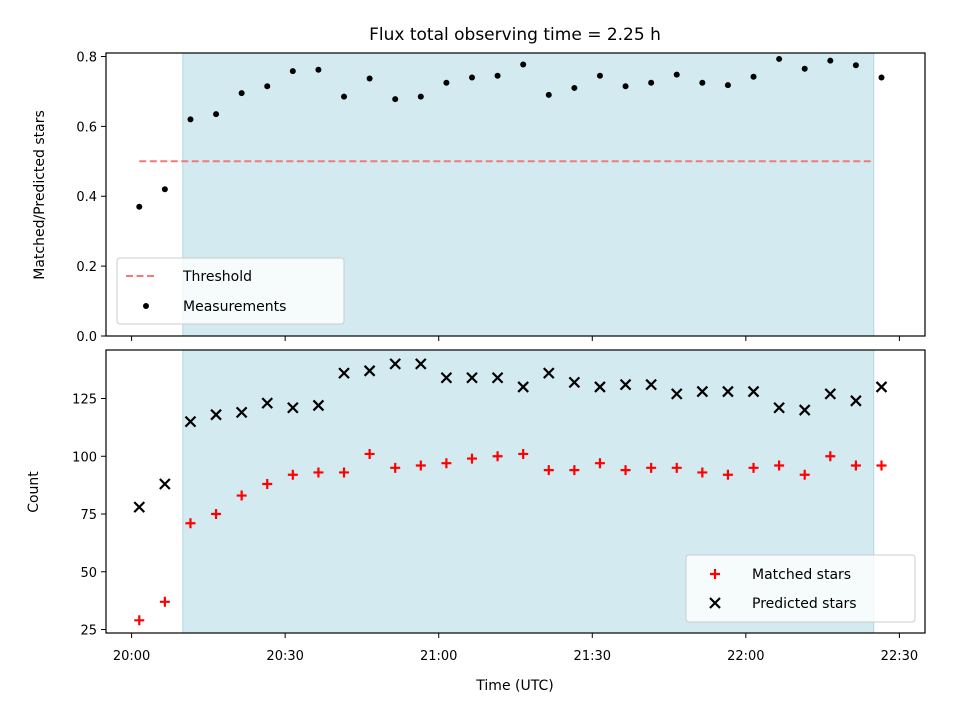 The width and height of the screenshot is (960, 720). Describe the element at coordinates (715, 603) in the screenshot. I see `legend-predicted-stars-swatch` at that location.